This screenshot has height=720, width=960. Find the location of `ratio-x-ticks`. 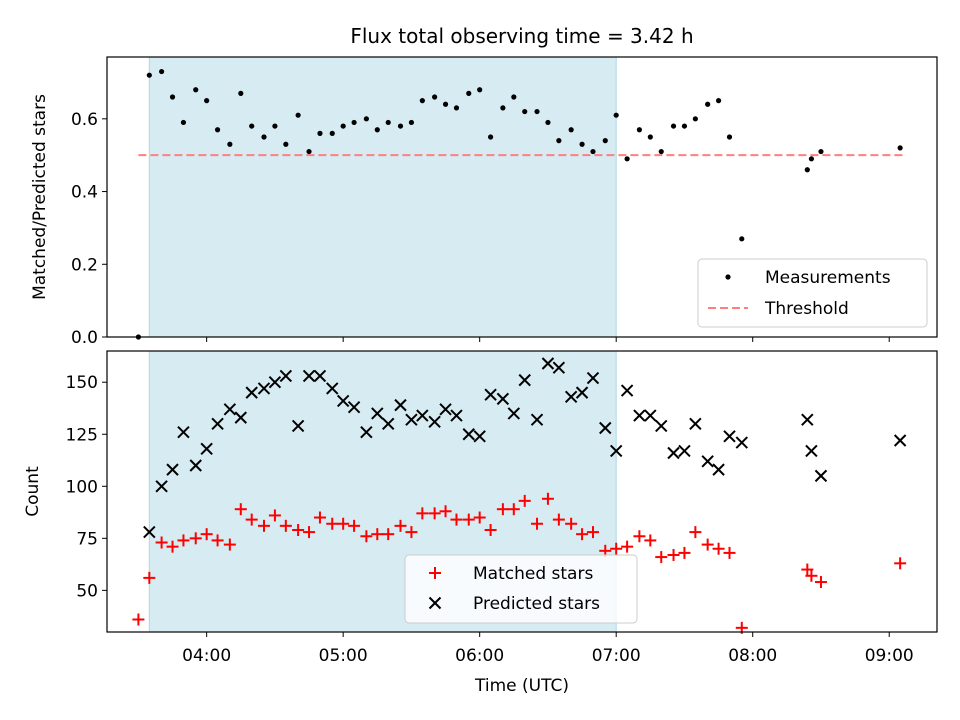

ratio-x-ticks is located at coordinates (548, 339).